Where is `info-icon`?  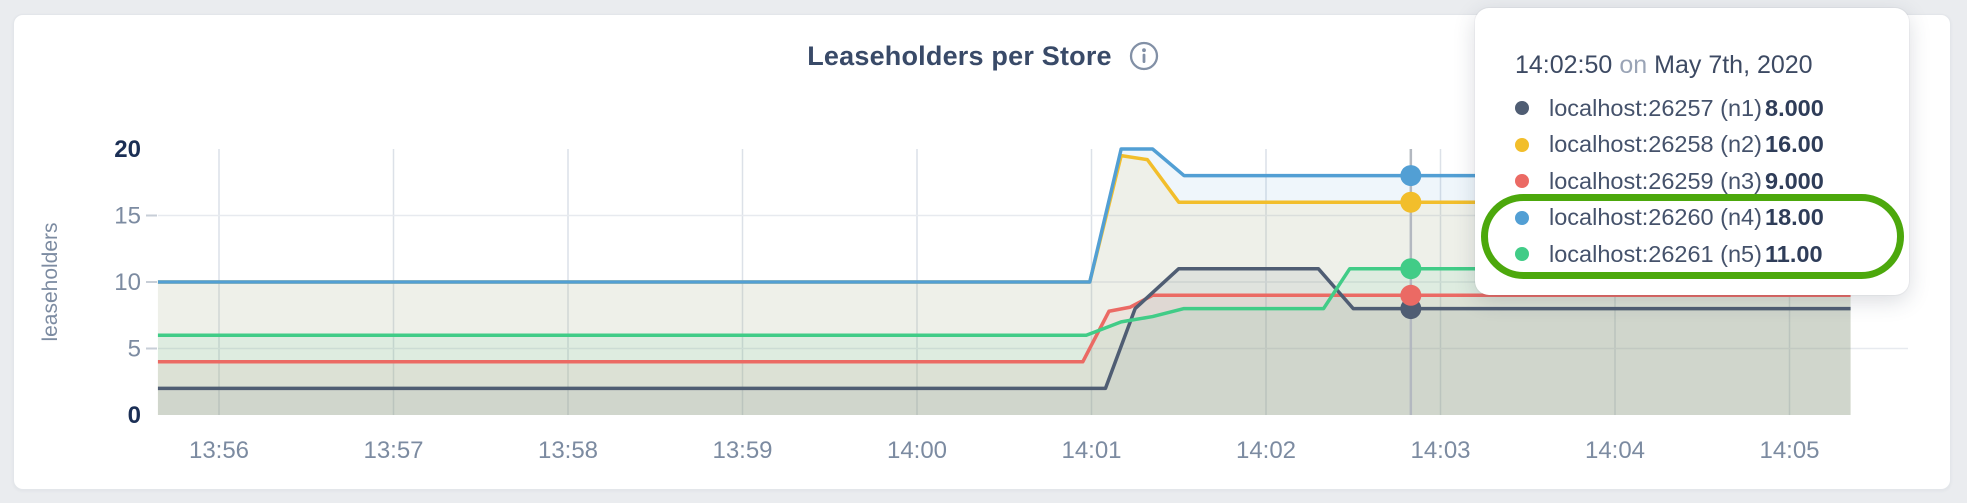 info-icon is located at coordinates (1144, 56).